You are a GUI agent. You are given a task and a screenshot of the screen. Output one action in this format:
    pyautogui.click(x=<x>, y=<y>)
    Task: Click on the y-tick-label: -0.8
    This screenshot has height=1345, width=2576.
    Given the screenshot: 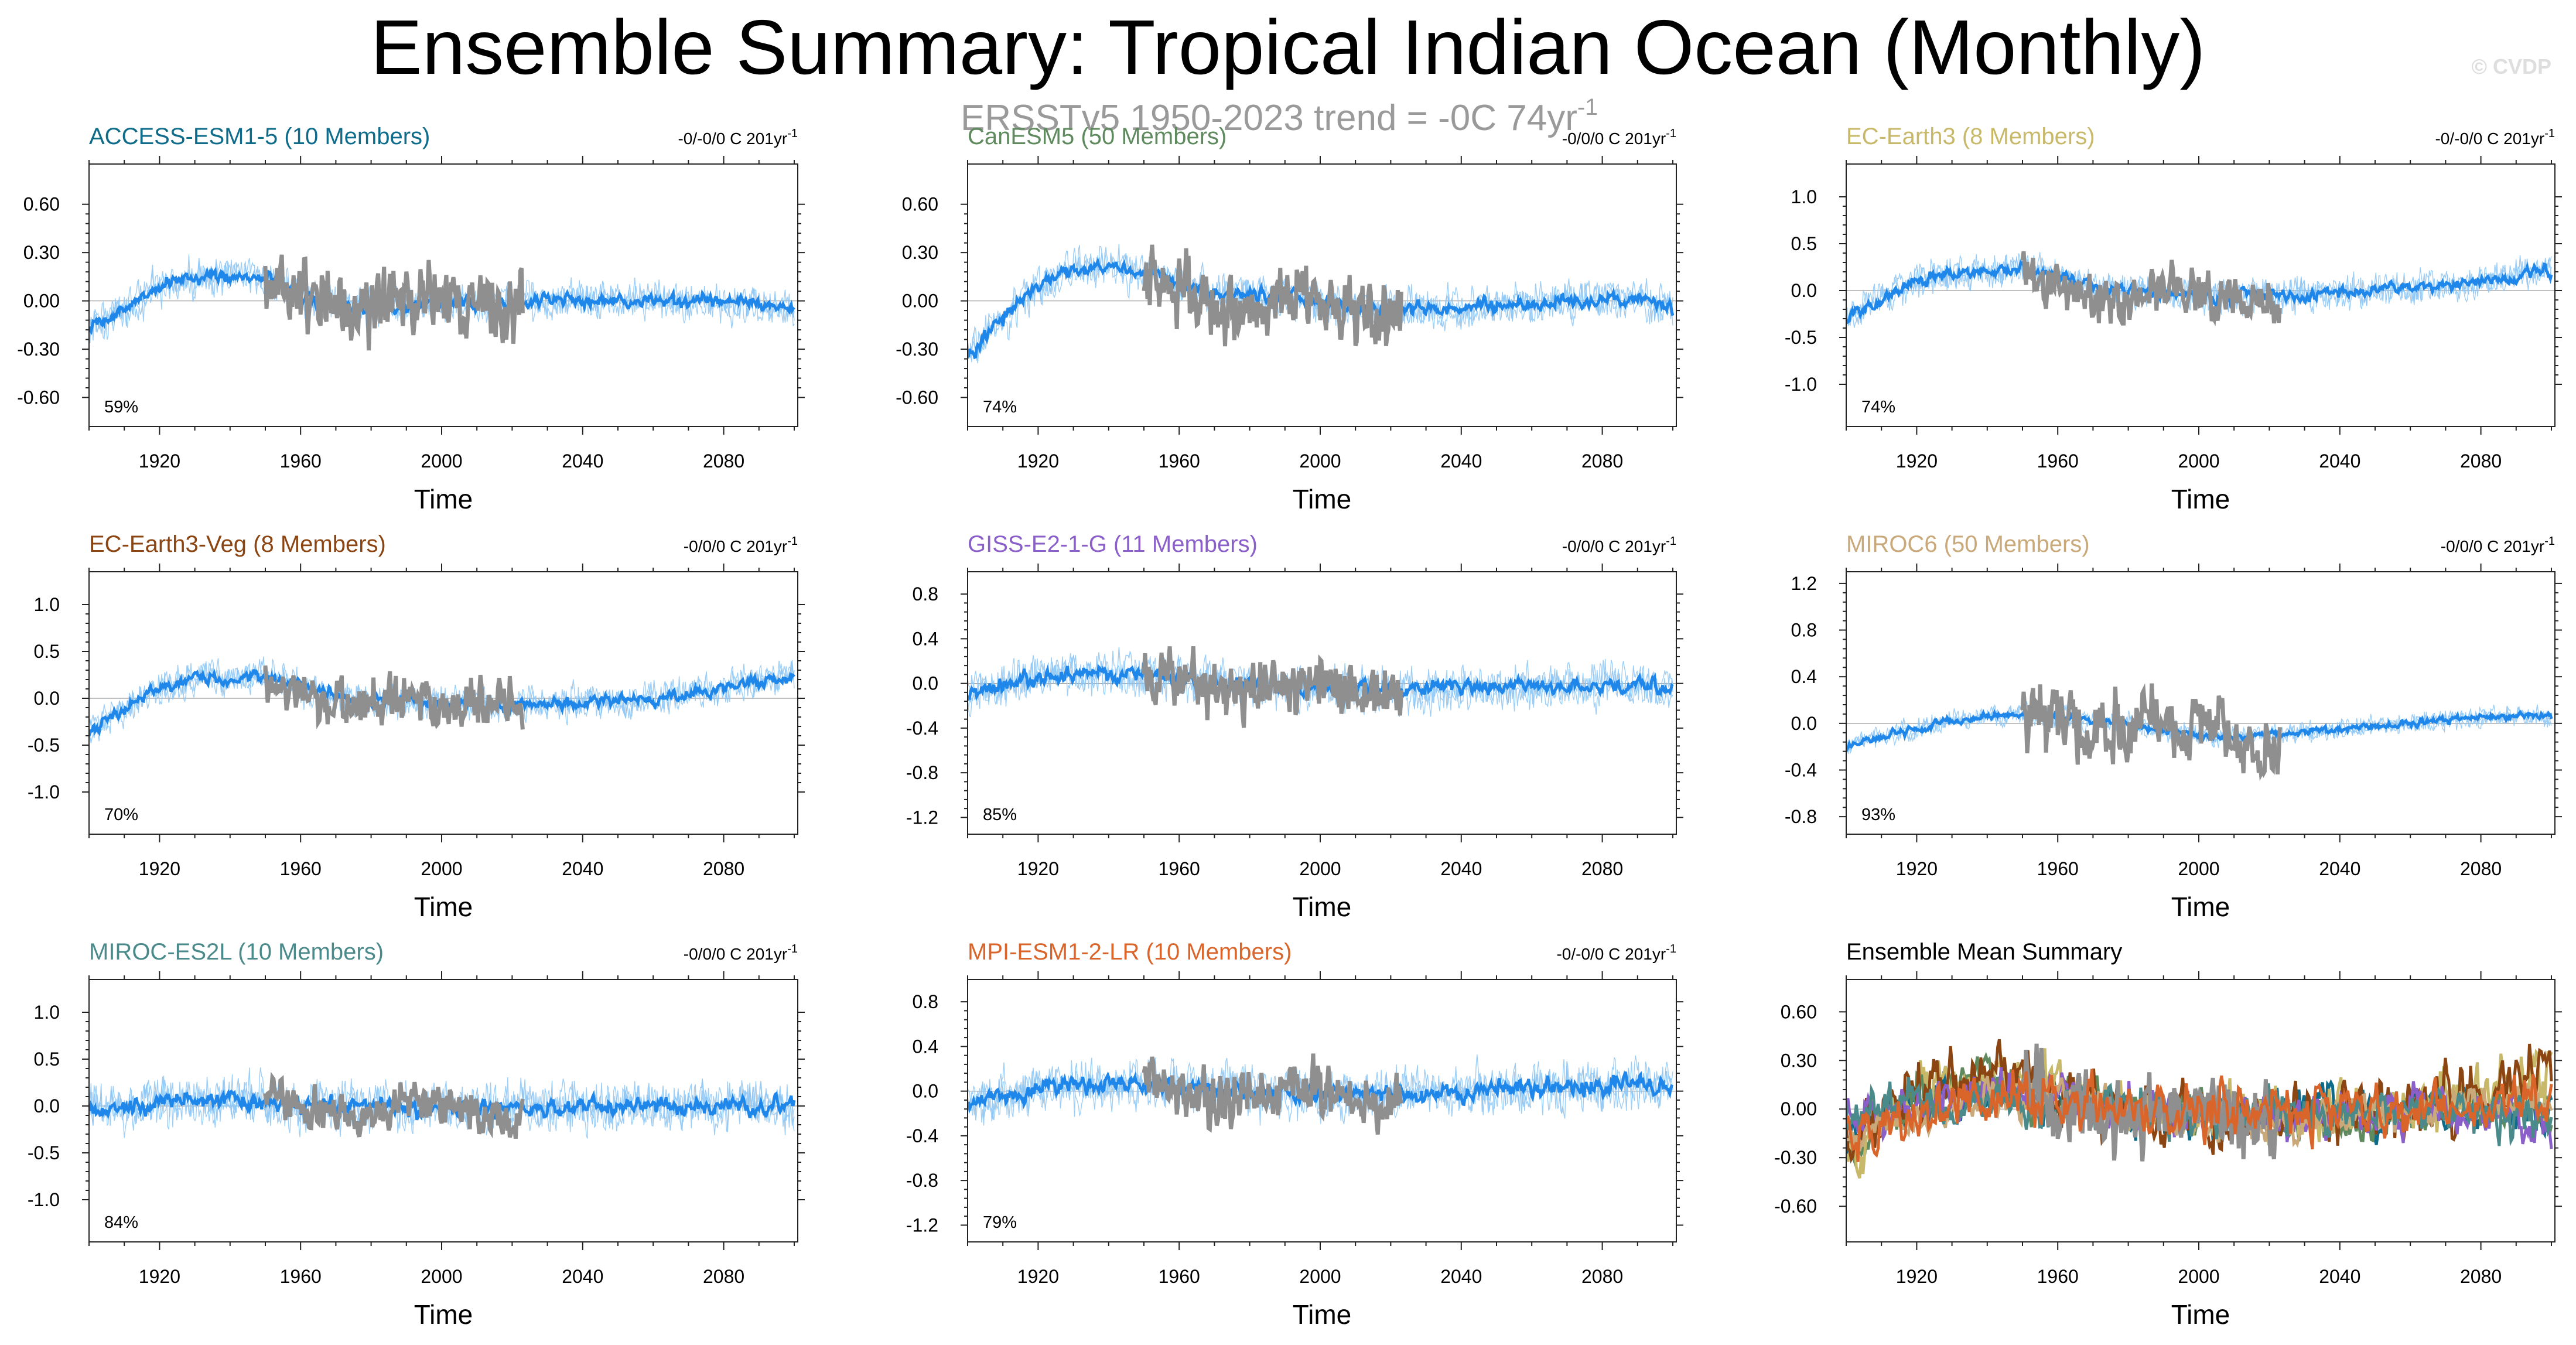 What is the action you would take?
    pyautogui.click(x=922, y=773)
    